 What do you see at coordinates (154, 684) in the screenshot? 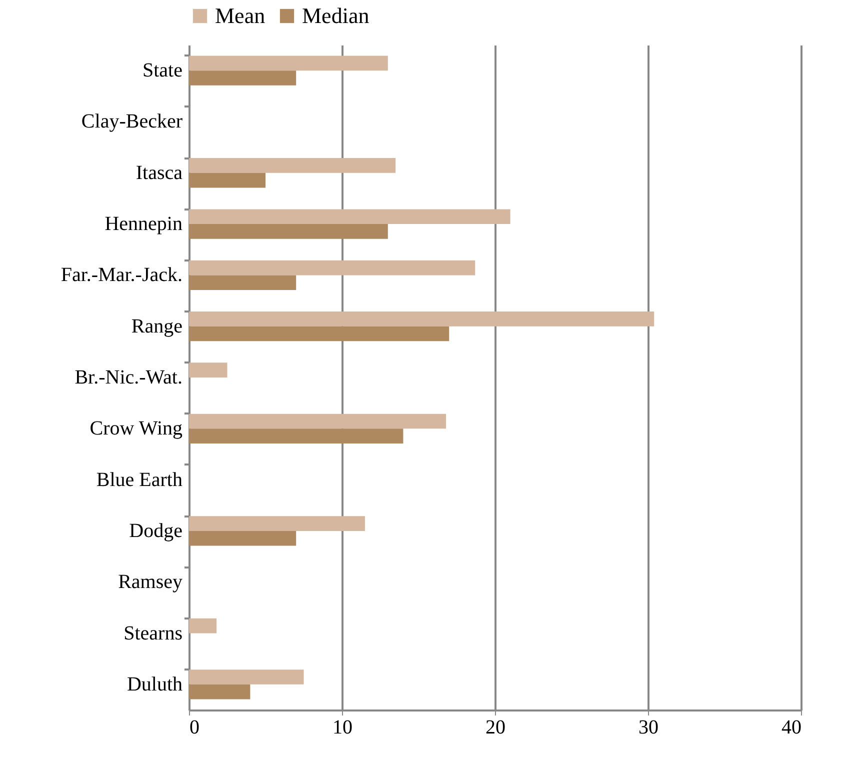
I see `y-tick-label: Duluth` at bounding box center [154, 684].